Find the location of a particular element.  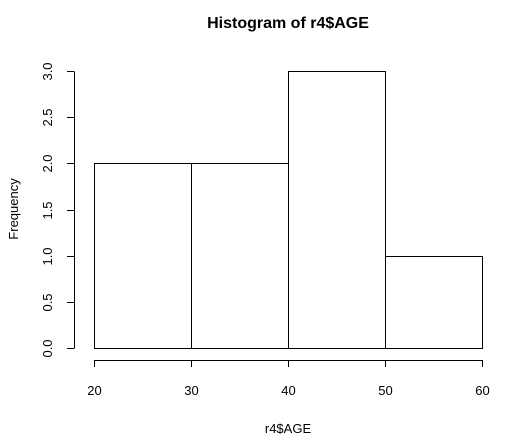

x-tick-label-4: 50 is located at coordinates (385, 390).